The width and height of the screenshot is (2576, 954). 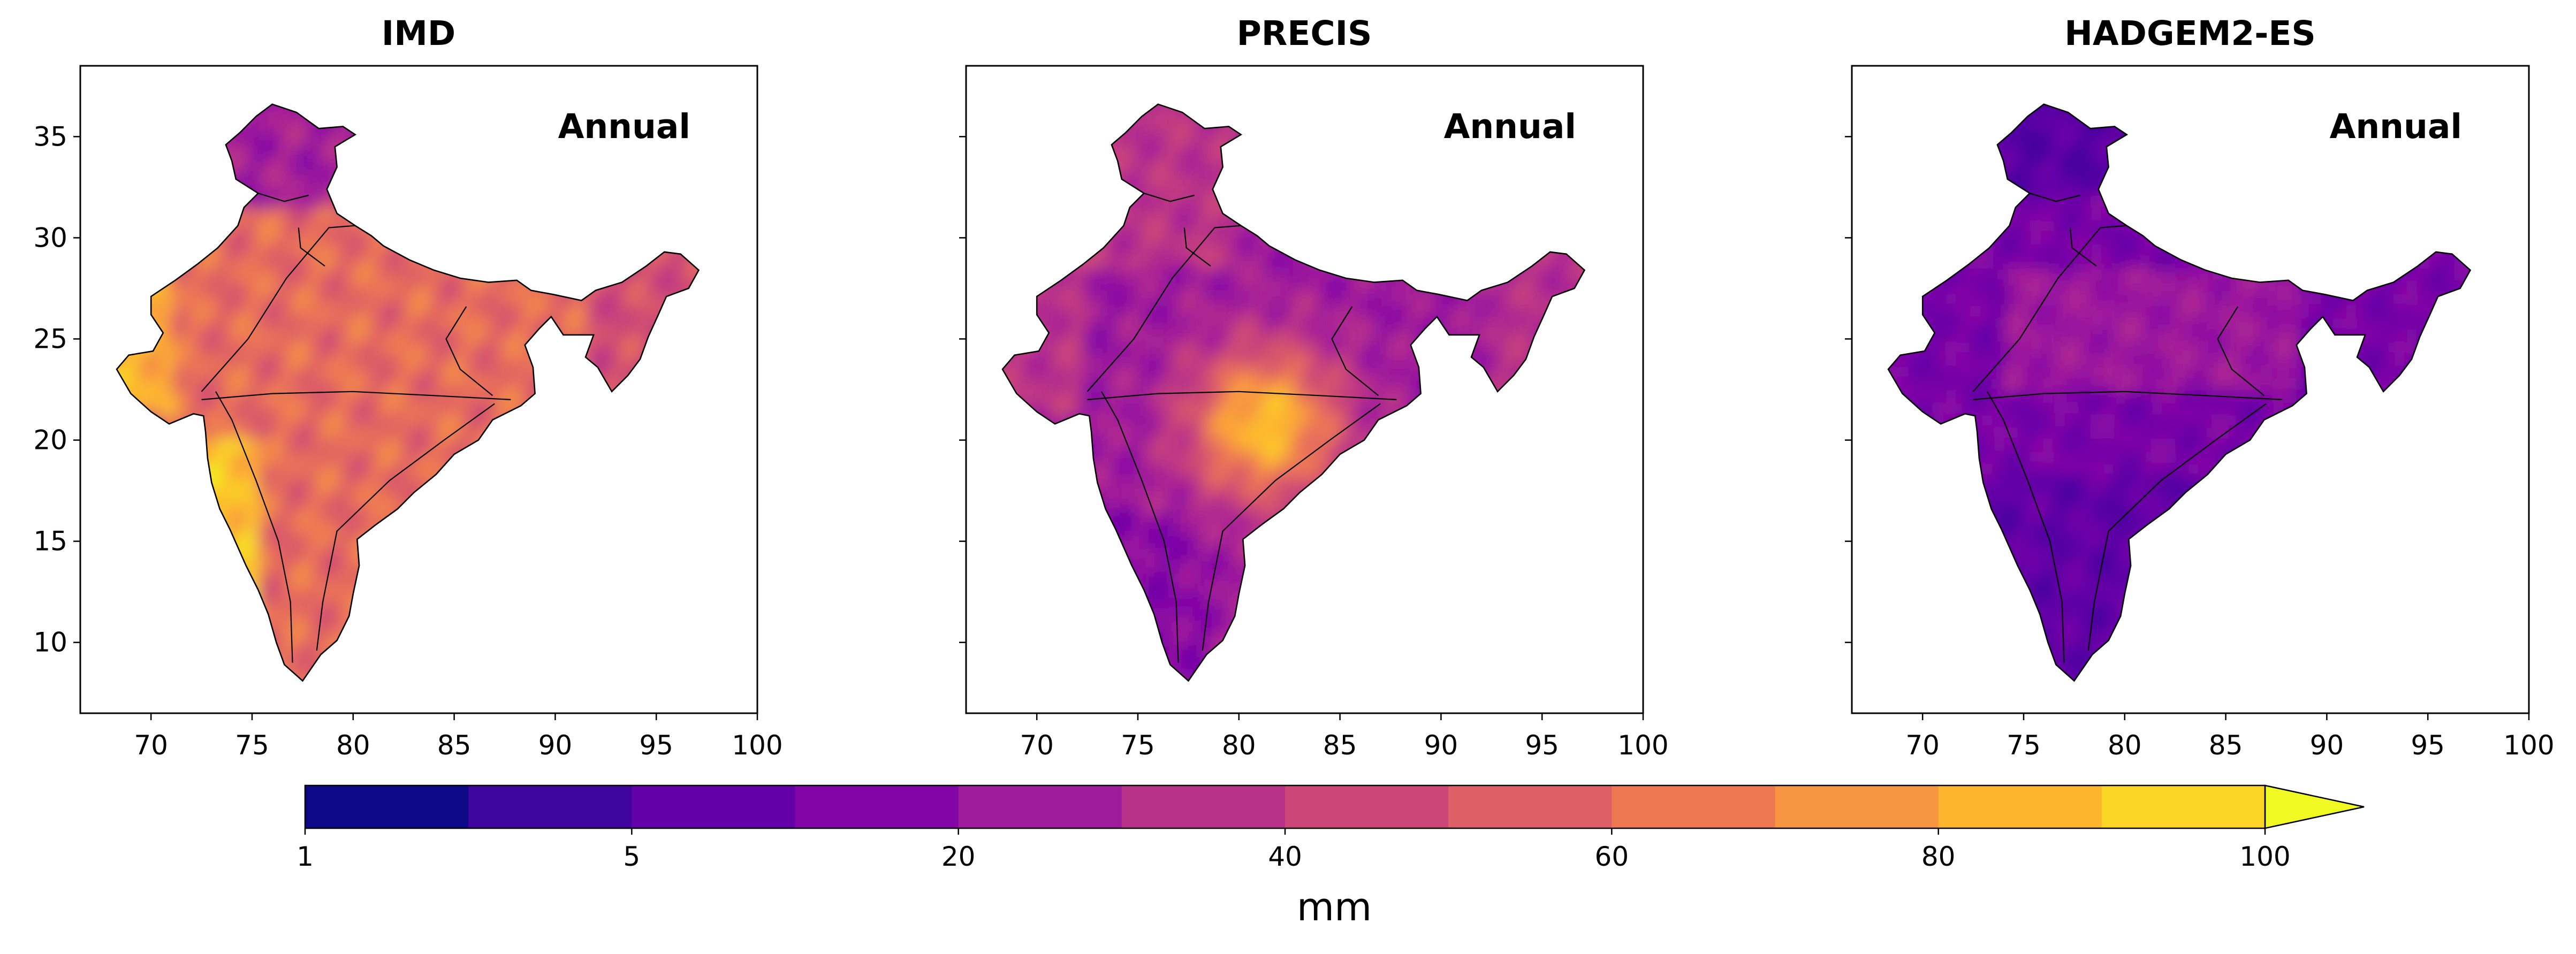 I want to click on panel-title: IMD, so click(x=418, y=33).